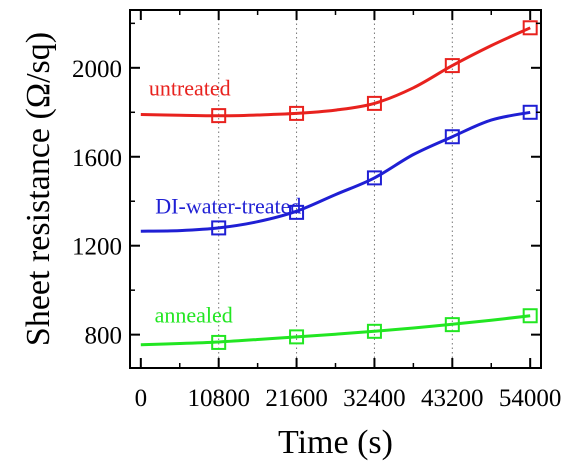 Image resolution: width=573 pixels, height=472 pixels. I want to click on series-labels: untreated DI-water-treated annealed, so click(225, 202).